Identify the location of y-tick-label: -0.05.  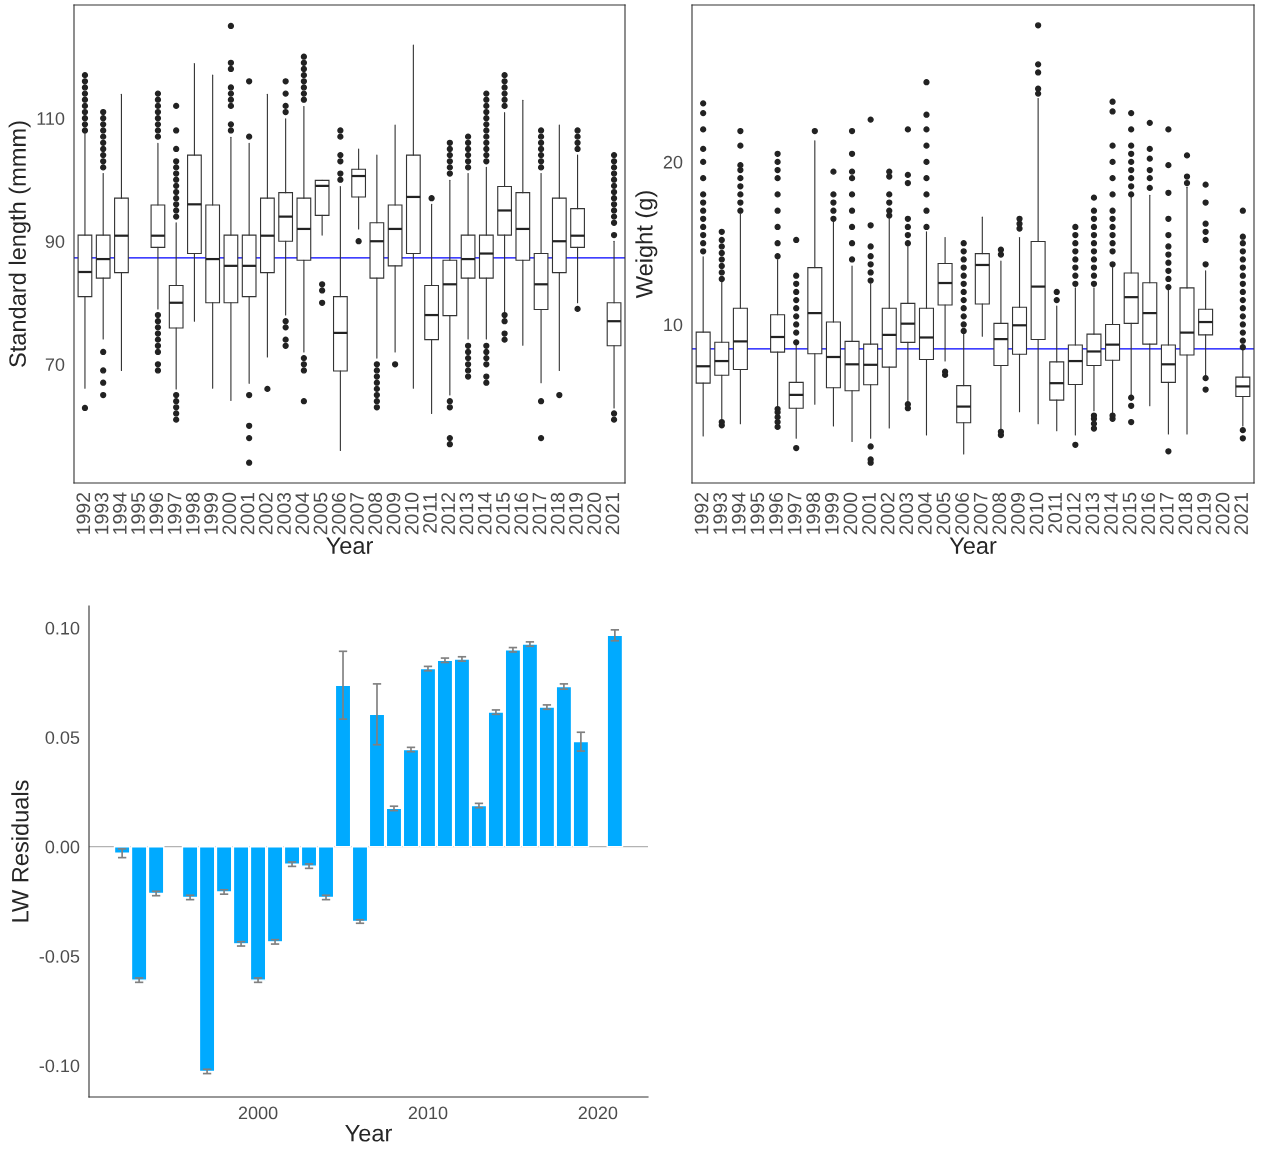
(59, 956).